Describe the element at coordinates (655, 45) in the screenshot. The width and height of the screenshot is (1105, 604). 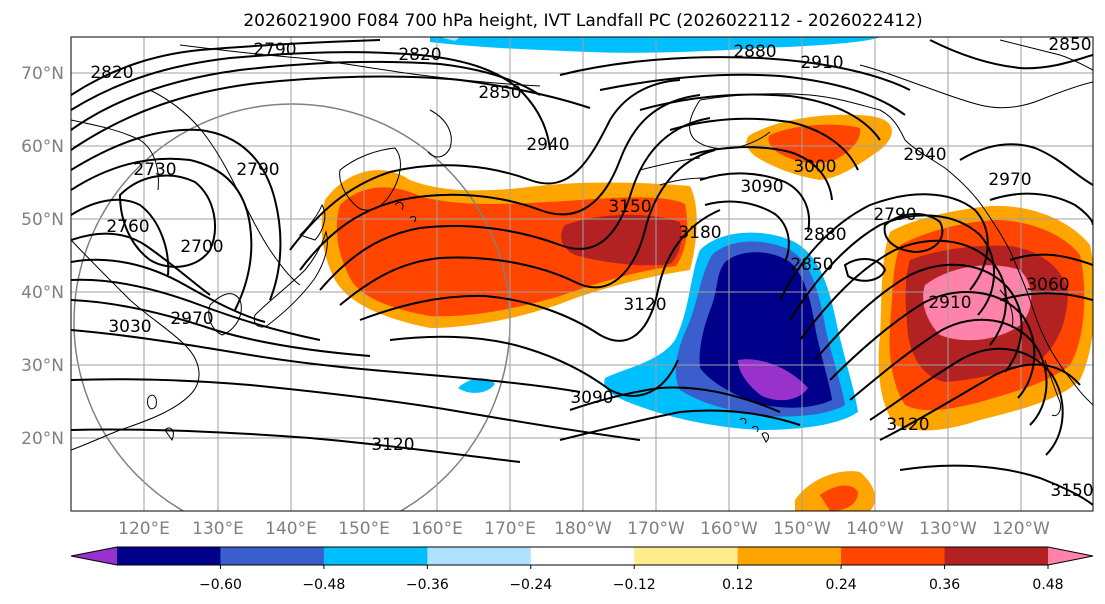
I see `ivt-negative-north` at that location.